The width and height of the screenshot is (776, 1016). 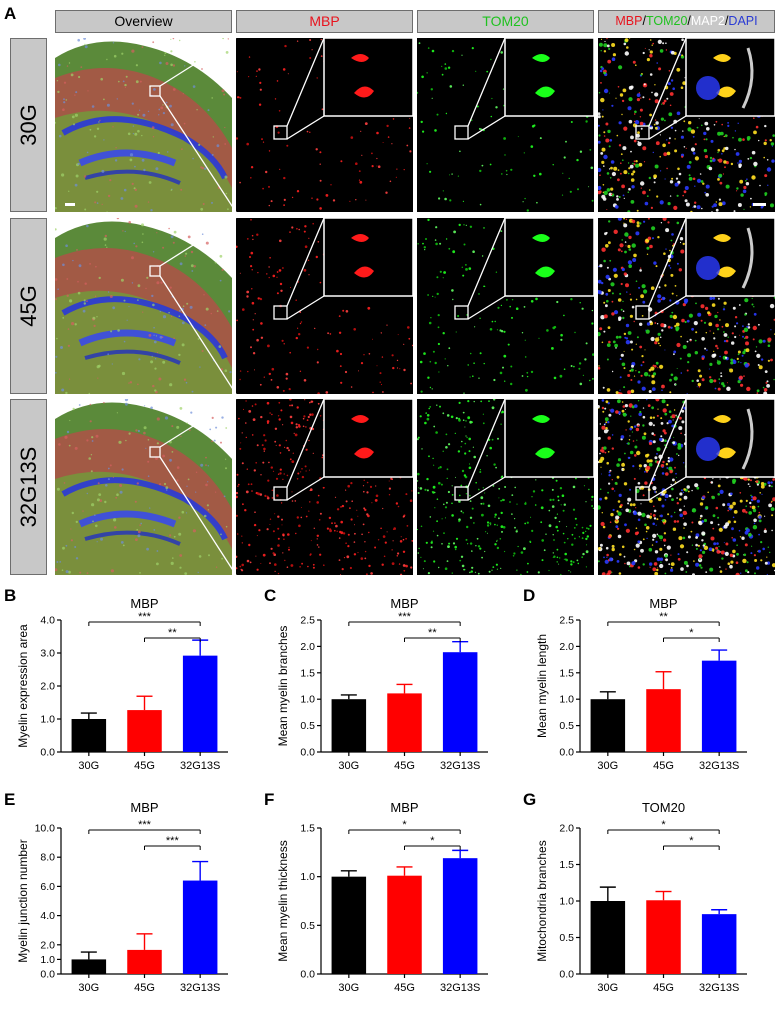 I want to click on column-header-overview: Overview, so click(x=143, y=21).